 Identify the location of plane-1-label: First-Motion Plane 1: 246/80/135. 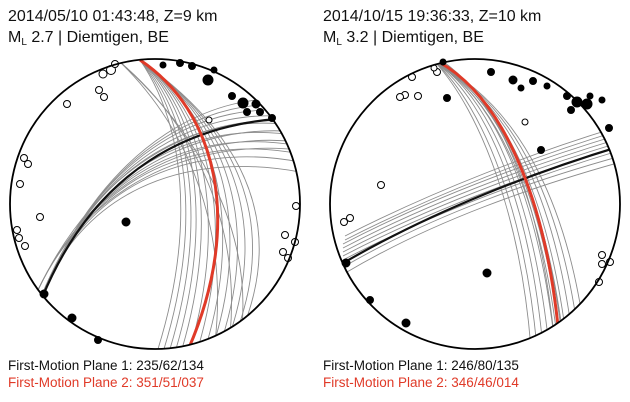
(421, 365).